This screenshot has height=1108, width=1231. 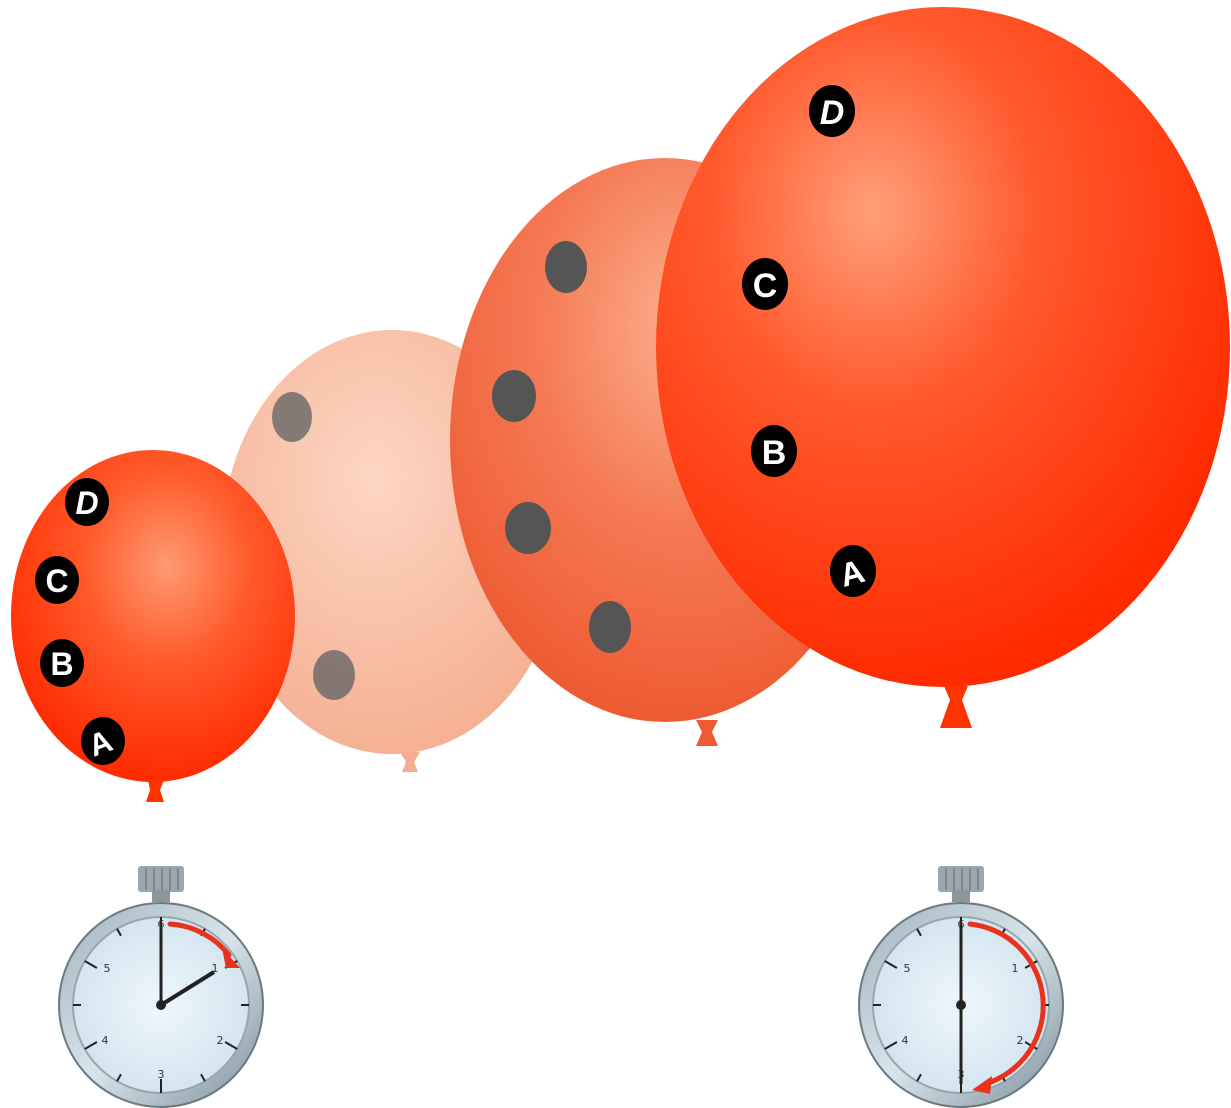 I want to click on hour-hand, so click(x=187, y=988).